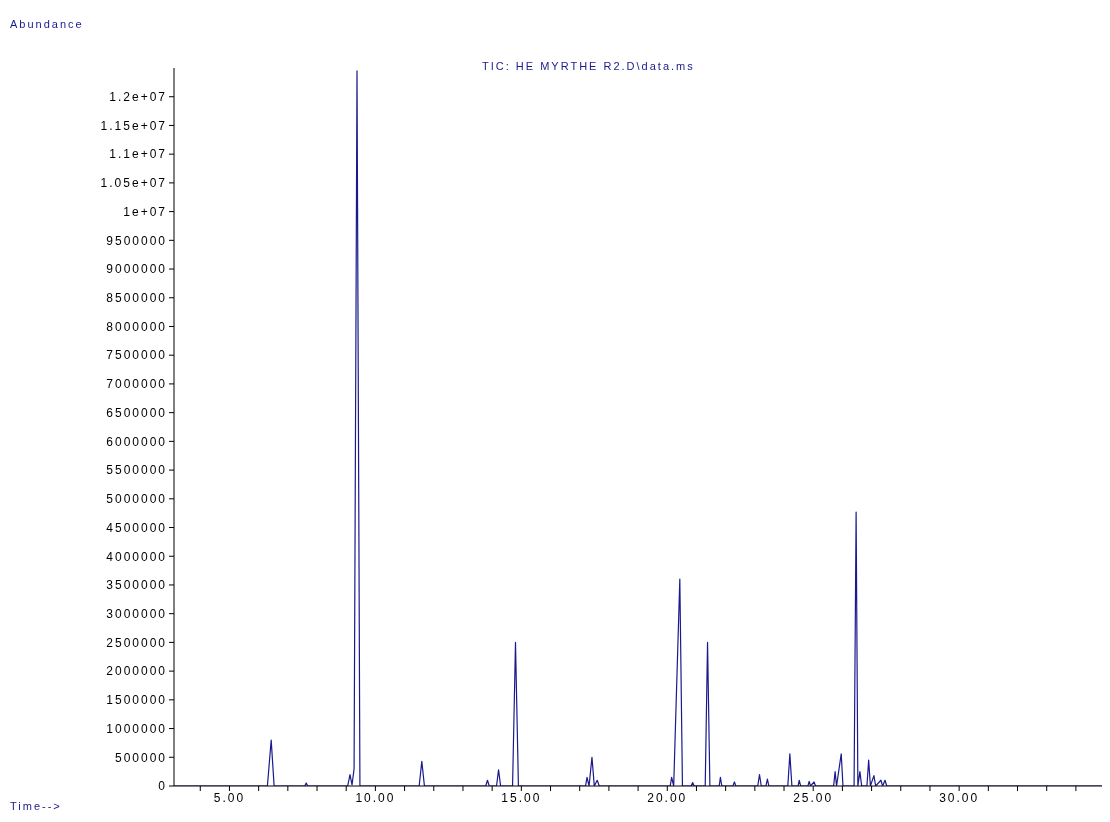 The height and width of the screenshot is (822, 1110). What do you see at coordinates (136, 355) in the screenshot?
I see `y-tick-label: 7500000` at bounding box center [136, 355].